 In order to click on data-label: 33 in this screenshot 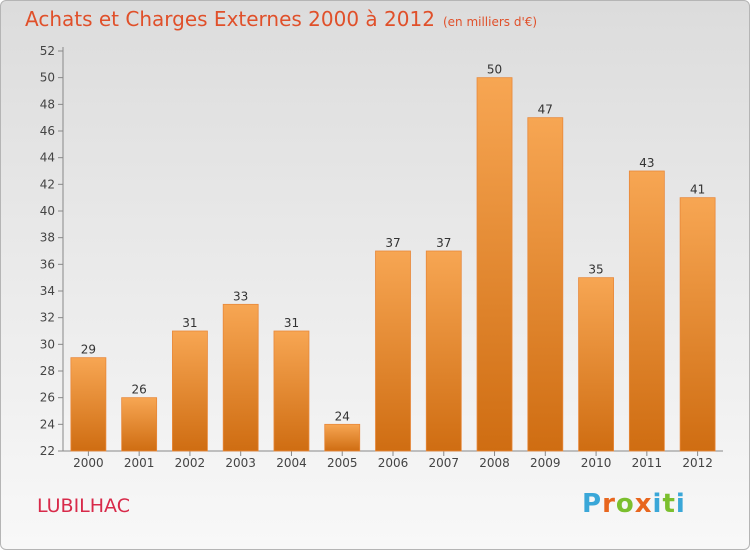, I will do `click(240, 296)`.